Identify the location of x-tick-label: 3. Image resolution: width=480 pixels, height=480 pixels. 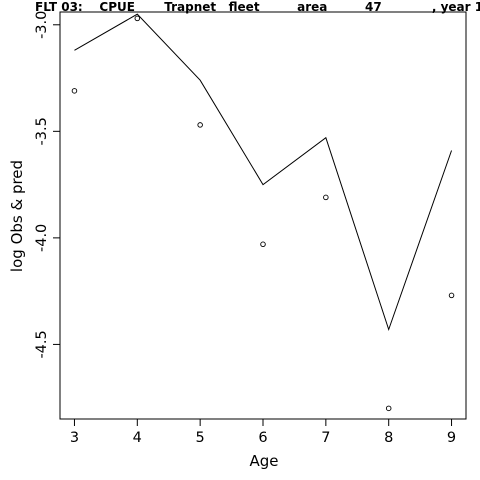
(74, 438).